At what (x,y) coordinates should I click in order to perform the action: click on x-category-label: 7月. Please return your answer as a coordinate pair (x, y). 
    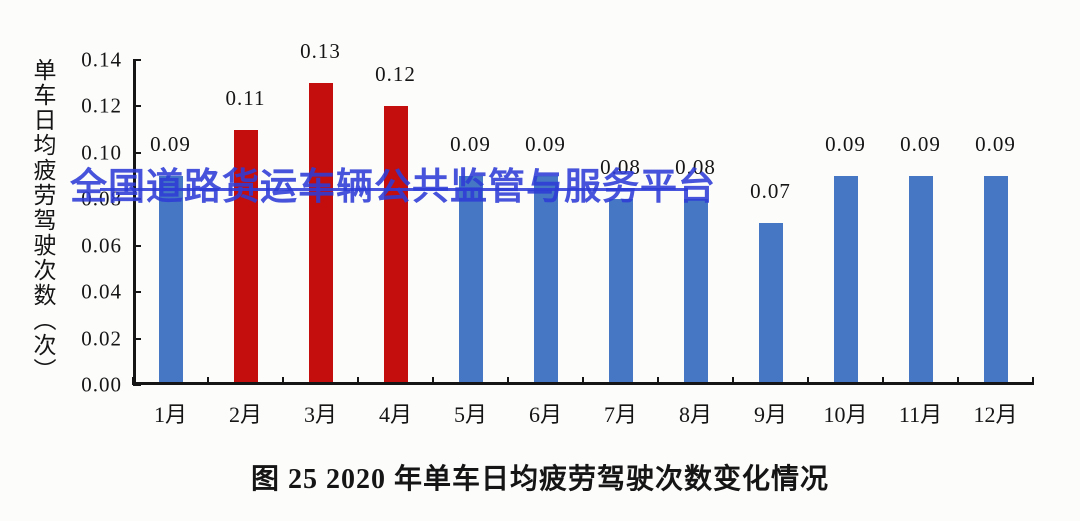
    Looking at the image, I should click on (620, 414).